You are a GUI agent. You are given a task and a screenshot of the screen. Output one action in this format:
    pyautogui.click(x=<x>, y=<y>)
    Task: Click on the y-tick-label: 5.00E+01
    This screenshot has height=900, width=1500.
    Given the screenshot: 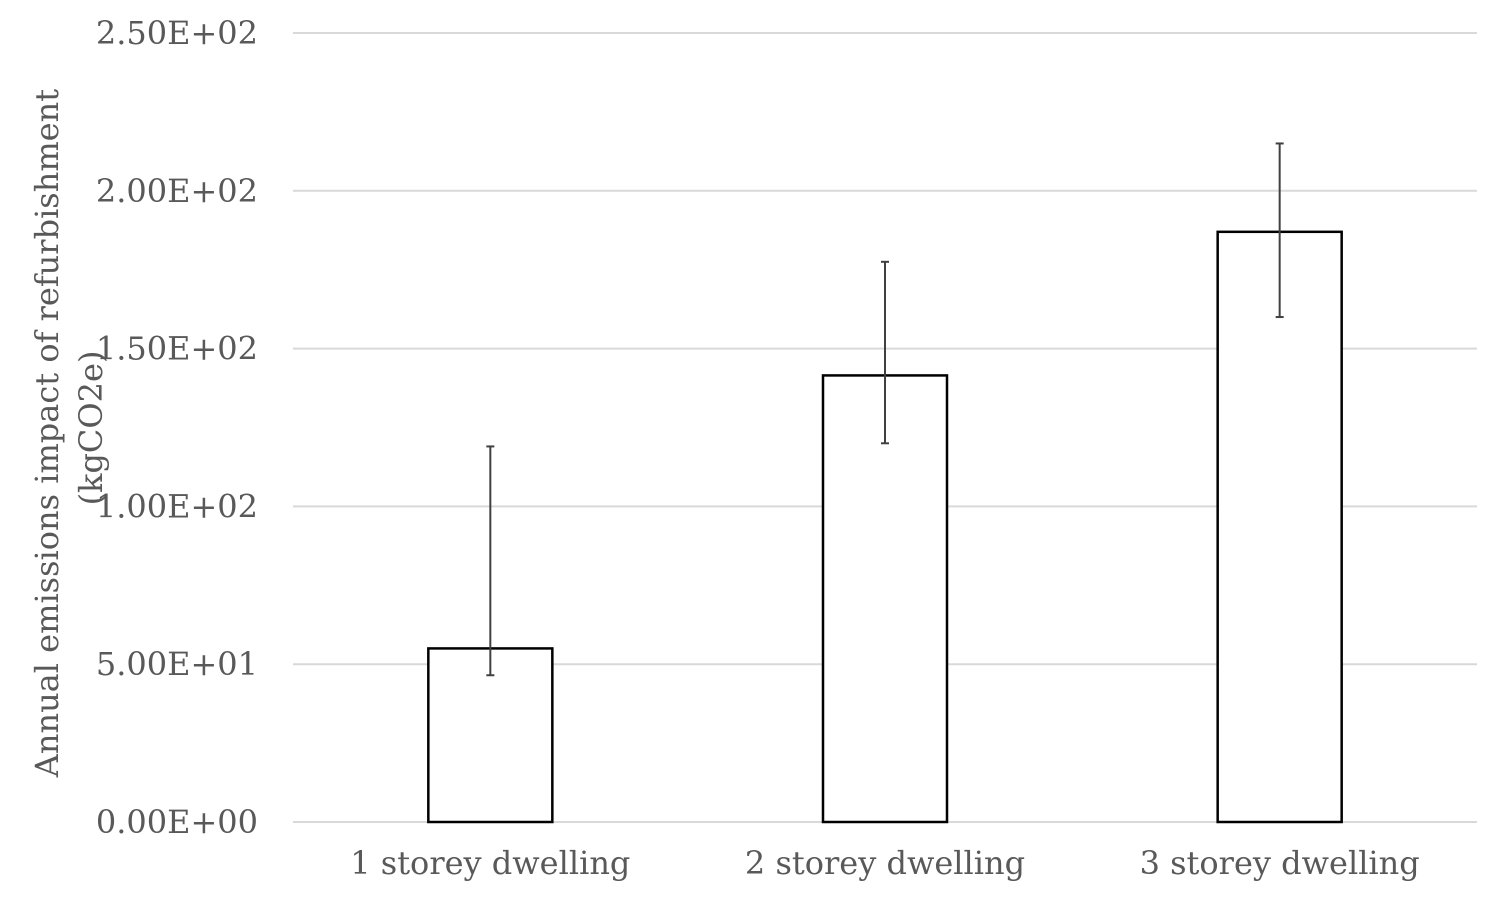 What is the action you would take?
    pyautogui.click(x=177, y=664)
    